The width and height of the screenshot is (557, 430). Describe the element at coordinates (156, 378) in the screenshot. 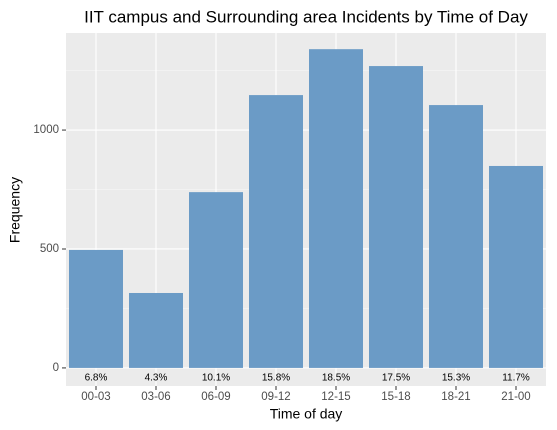

I see `percent-label: 4.3%` at that location.